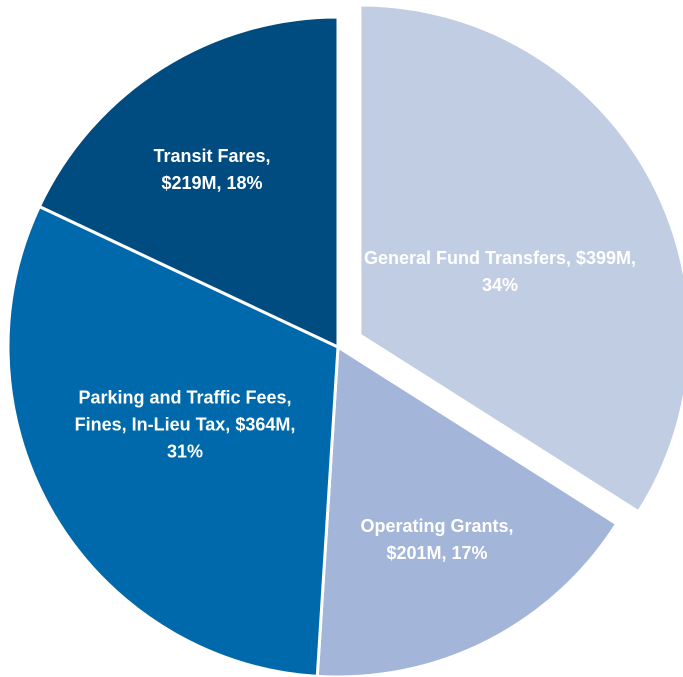 The height and width of the screenshot is (677, 683). What do you see at coordinates (437, 553) in the screenshot?
I see `value-label: $201M, 17%` at bounding box center [437, 553].